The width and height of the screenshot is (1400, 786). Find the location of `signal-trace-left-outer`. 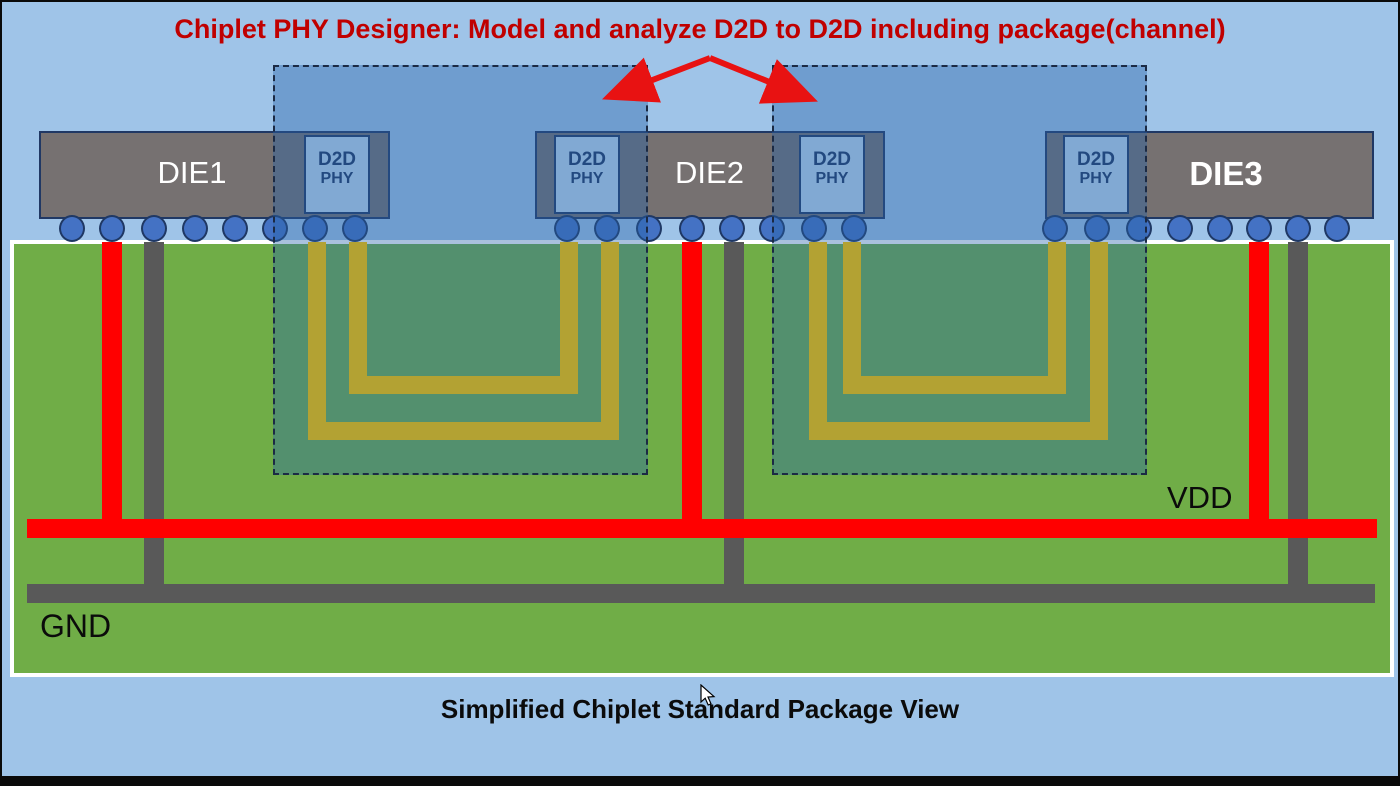

signal-trace-left-outer is located at coordinates (463, 341).